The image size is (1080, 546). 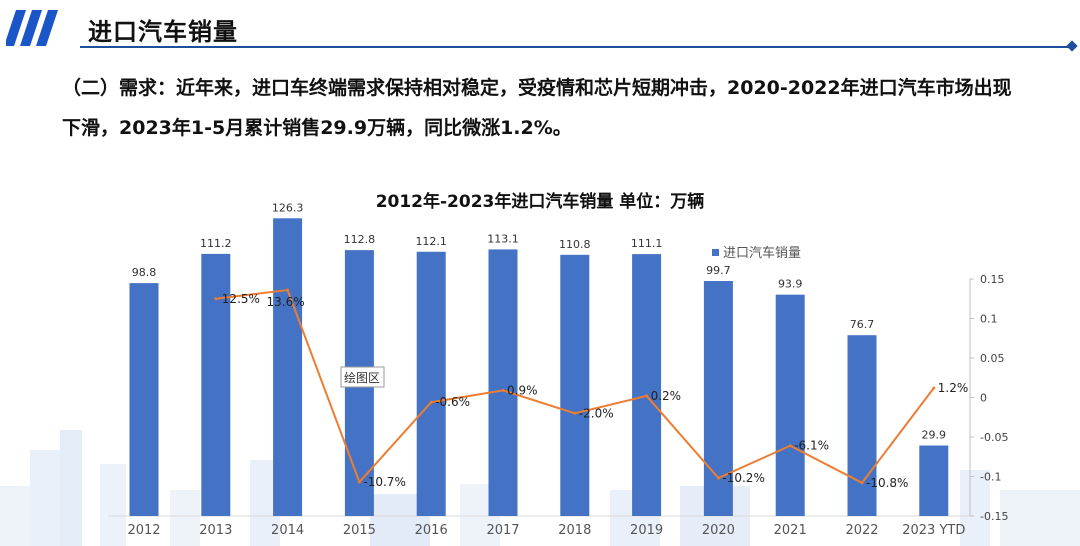 What do you see at coordinates (503, 238) in the screenshot?
I see `bar-value-label: 113.1` at bounding box center [503, 238].